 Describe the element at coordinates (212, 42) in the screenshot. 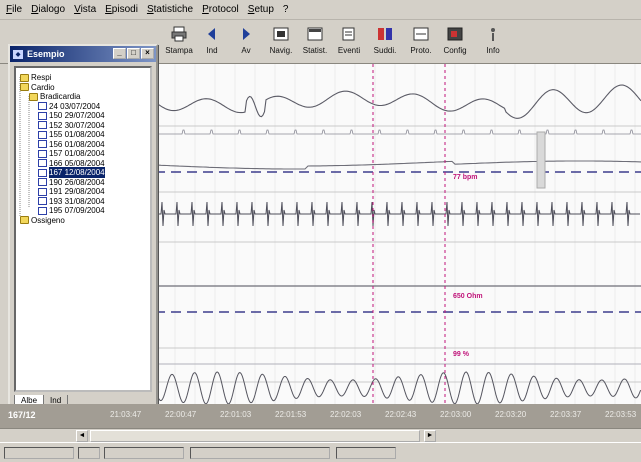

I see `toolbar-button-ind: Ind` at that location.